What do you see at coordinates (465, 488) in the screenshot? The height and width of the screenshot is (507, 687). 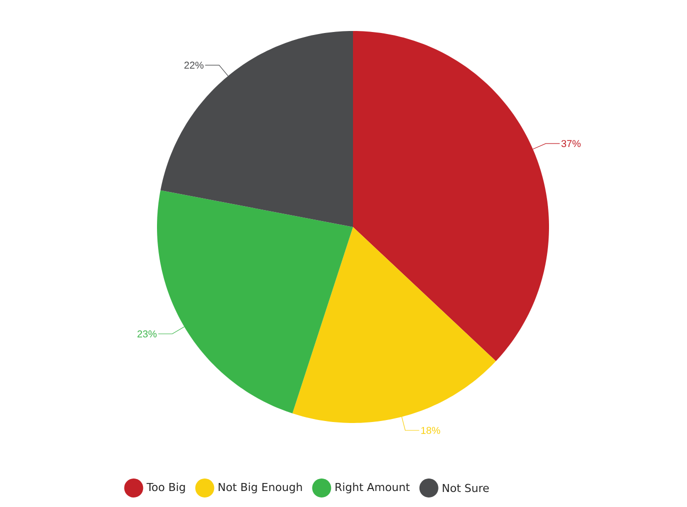 I see `legend-label: Not Sure` at bounding box center [465, 488].